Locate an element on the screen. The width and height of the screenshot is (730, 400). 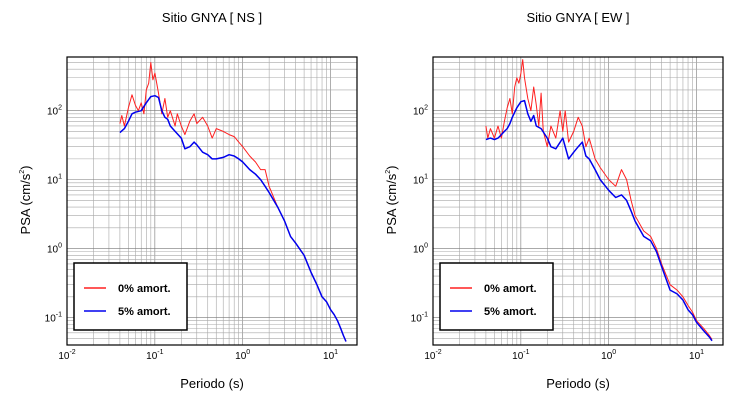
chart-title: Sitio GNYA [ NS ] is located at coordinates (212, 17).